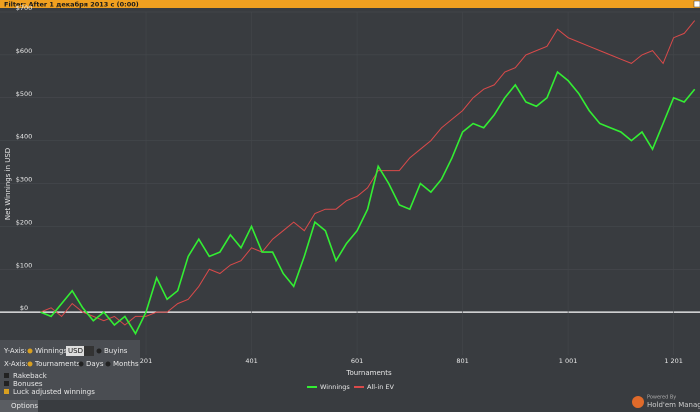 The image size is (700, 412). Describe the element at coordinates (24, 8) in the screenshot. I see `y-tick-label: $700` at that location.